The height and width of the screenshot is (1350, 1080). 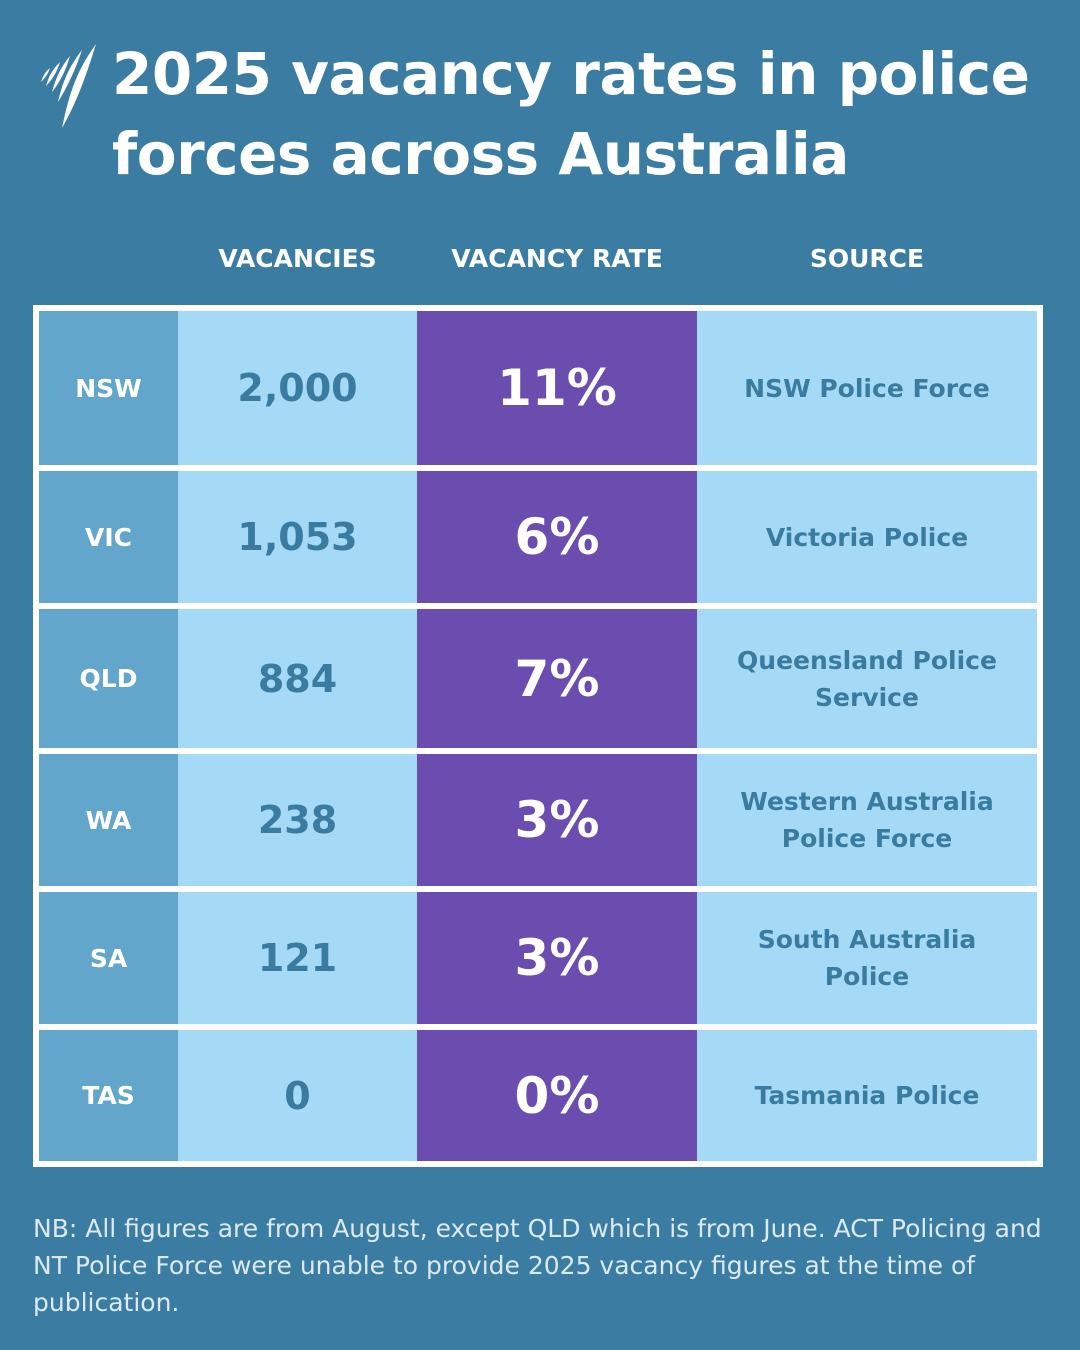 I want to click on table-row: SA 121 3% South Australia Police, so click(x=538, y=958).